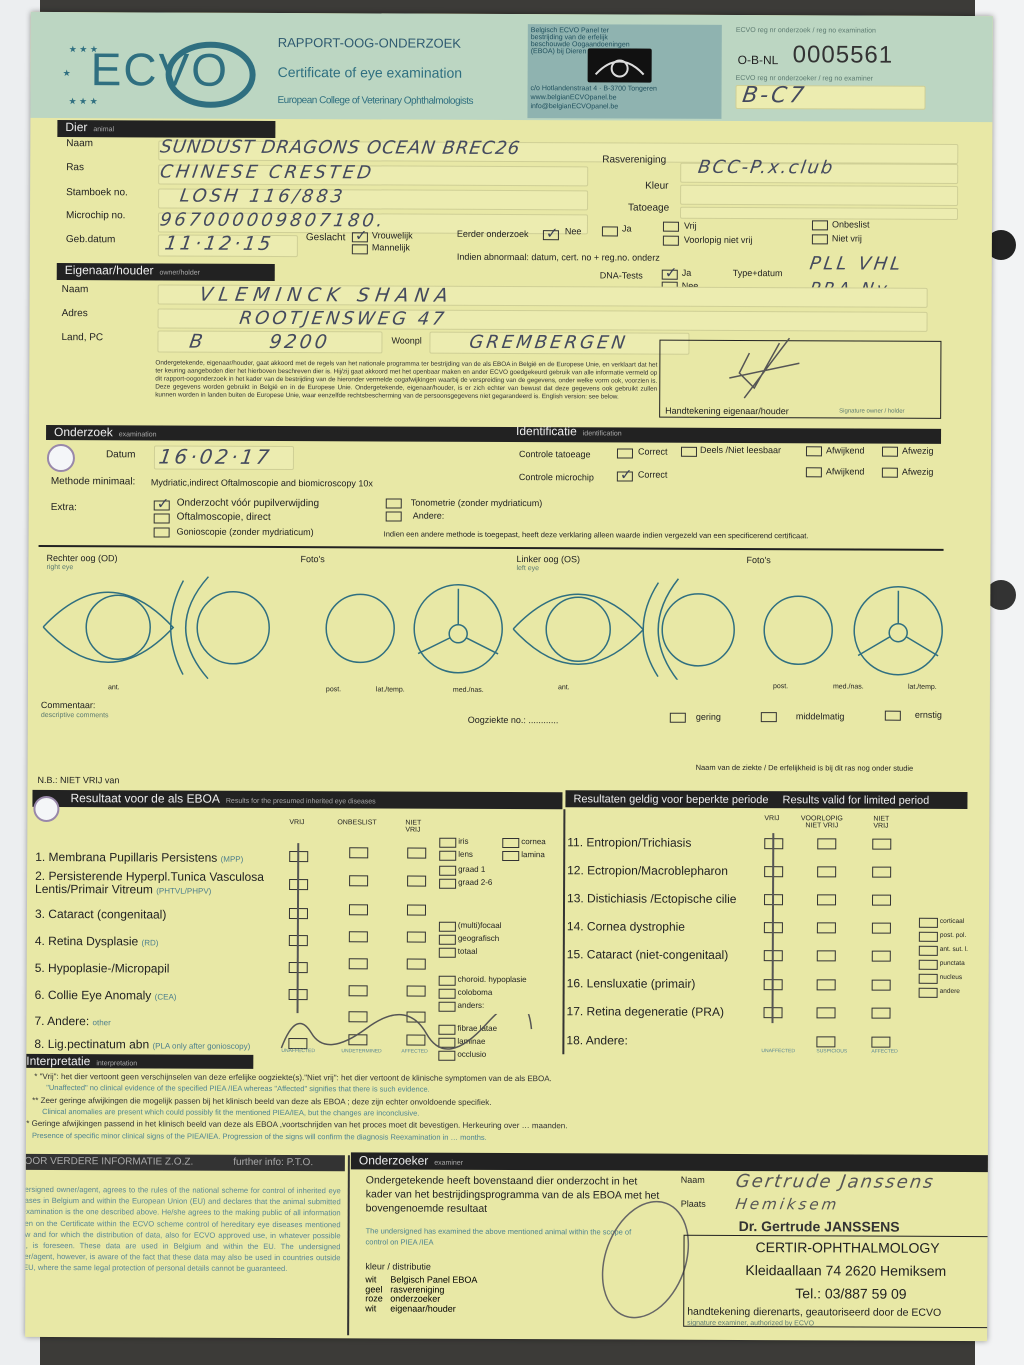 The height and width of the screenshot is (1365, 1024). I want to click on free-checkbox, so click(670, 226).